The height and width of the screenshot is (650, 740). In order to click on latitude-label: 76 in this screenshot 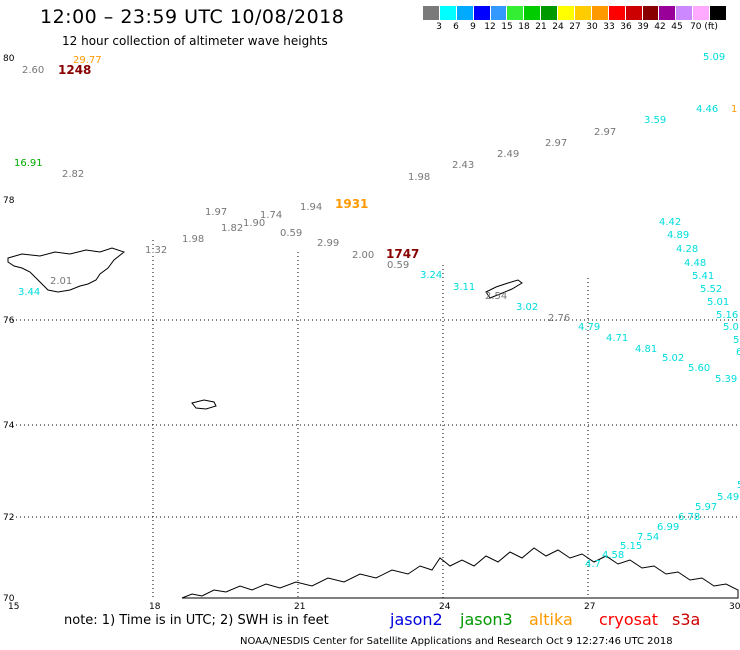, I will do `click(9, 321)`.